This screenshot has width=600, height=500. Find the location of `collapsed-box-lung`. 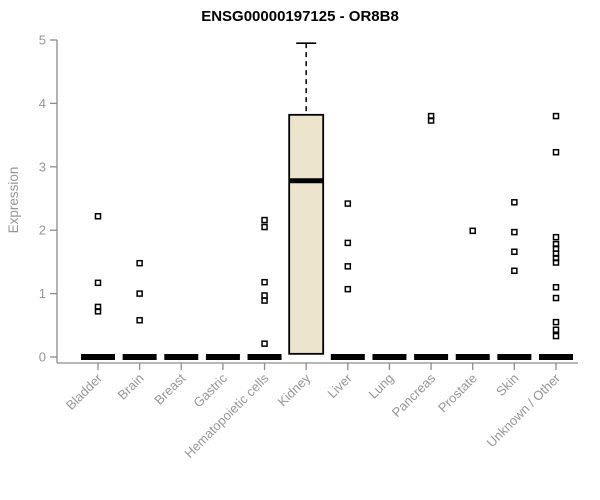

collapsed-box-lung is located at coordinates (389, 357).